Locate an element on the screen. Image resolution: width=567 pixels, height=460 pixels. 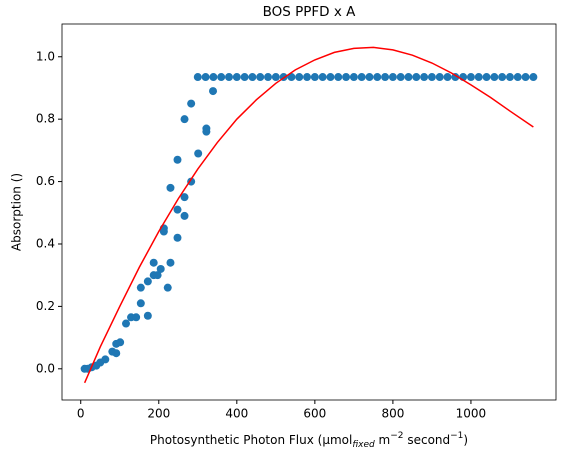
y-tick-label: 1.0 is located at coordinates (45, 56).